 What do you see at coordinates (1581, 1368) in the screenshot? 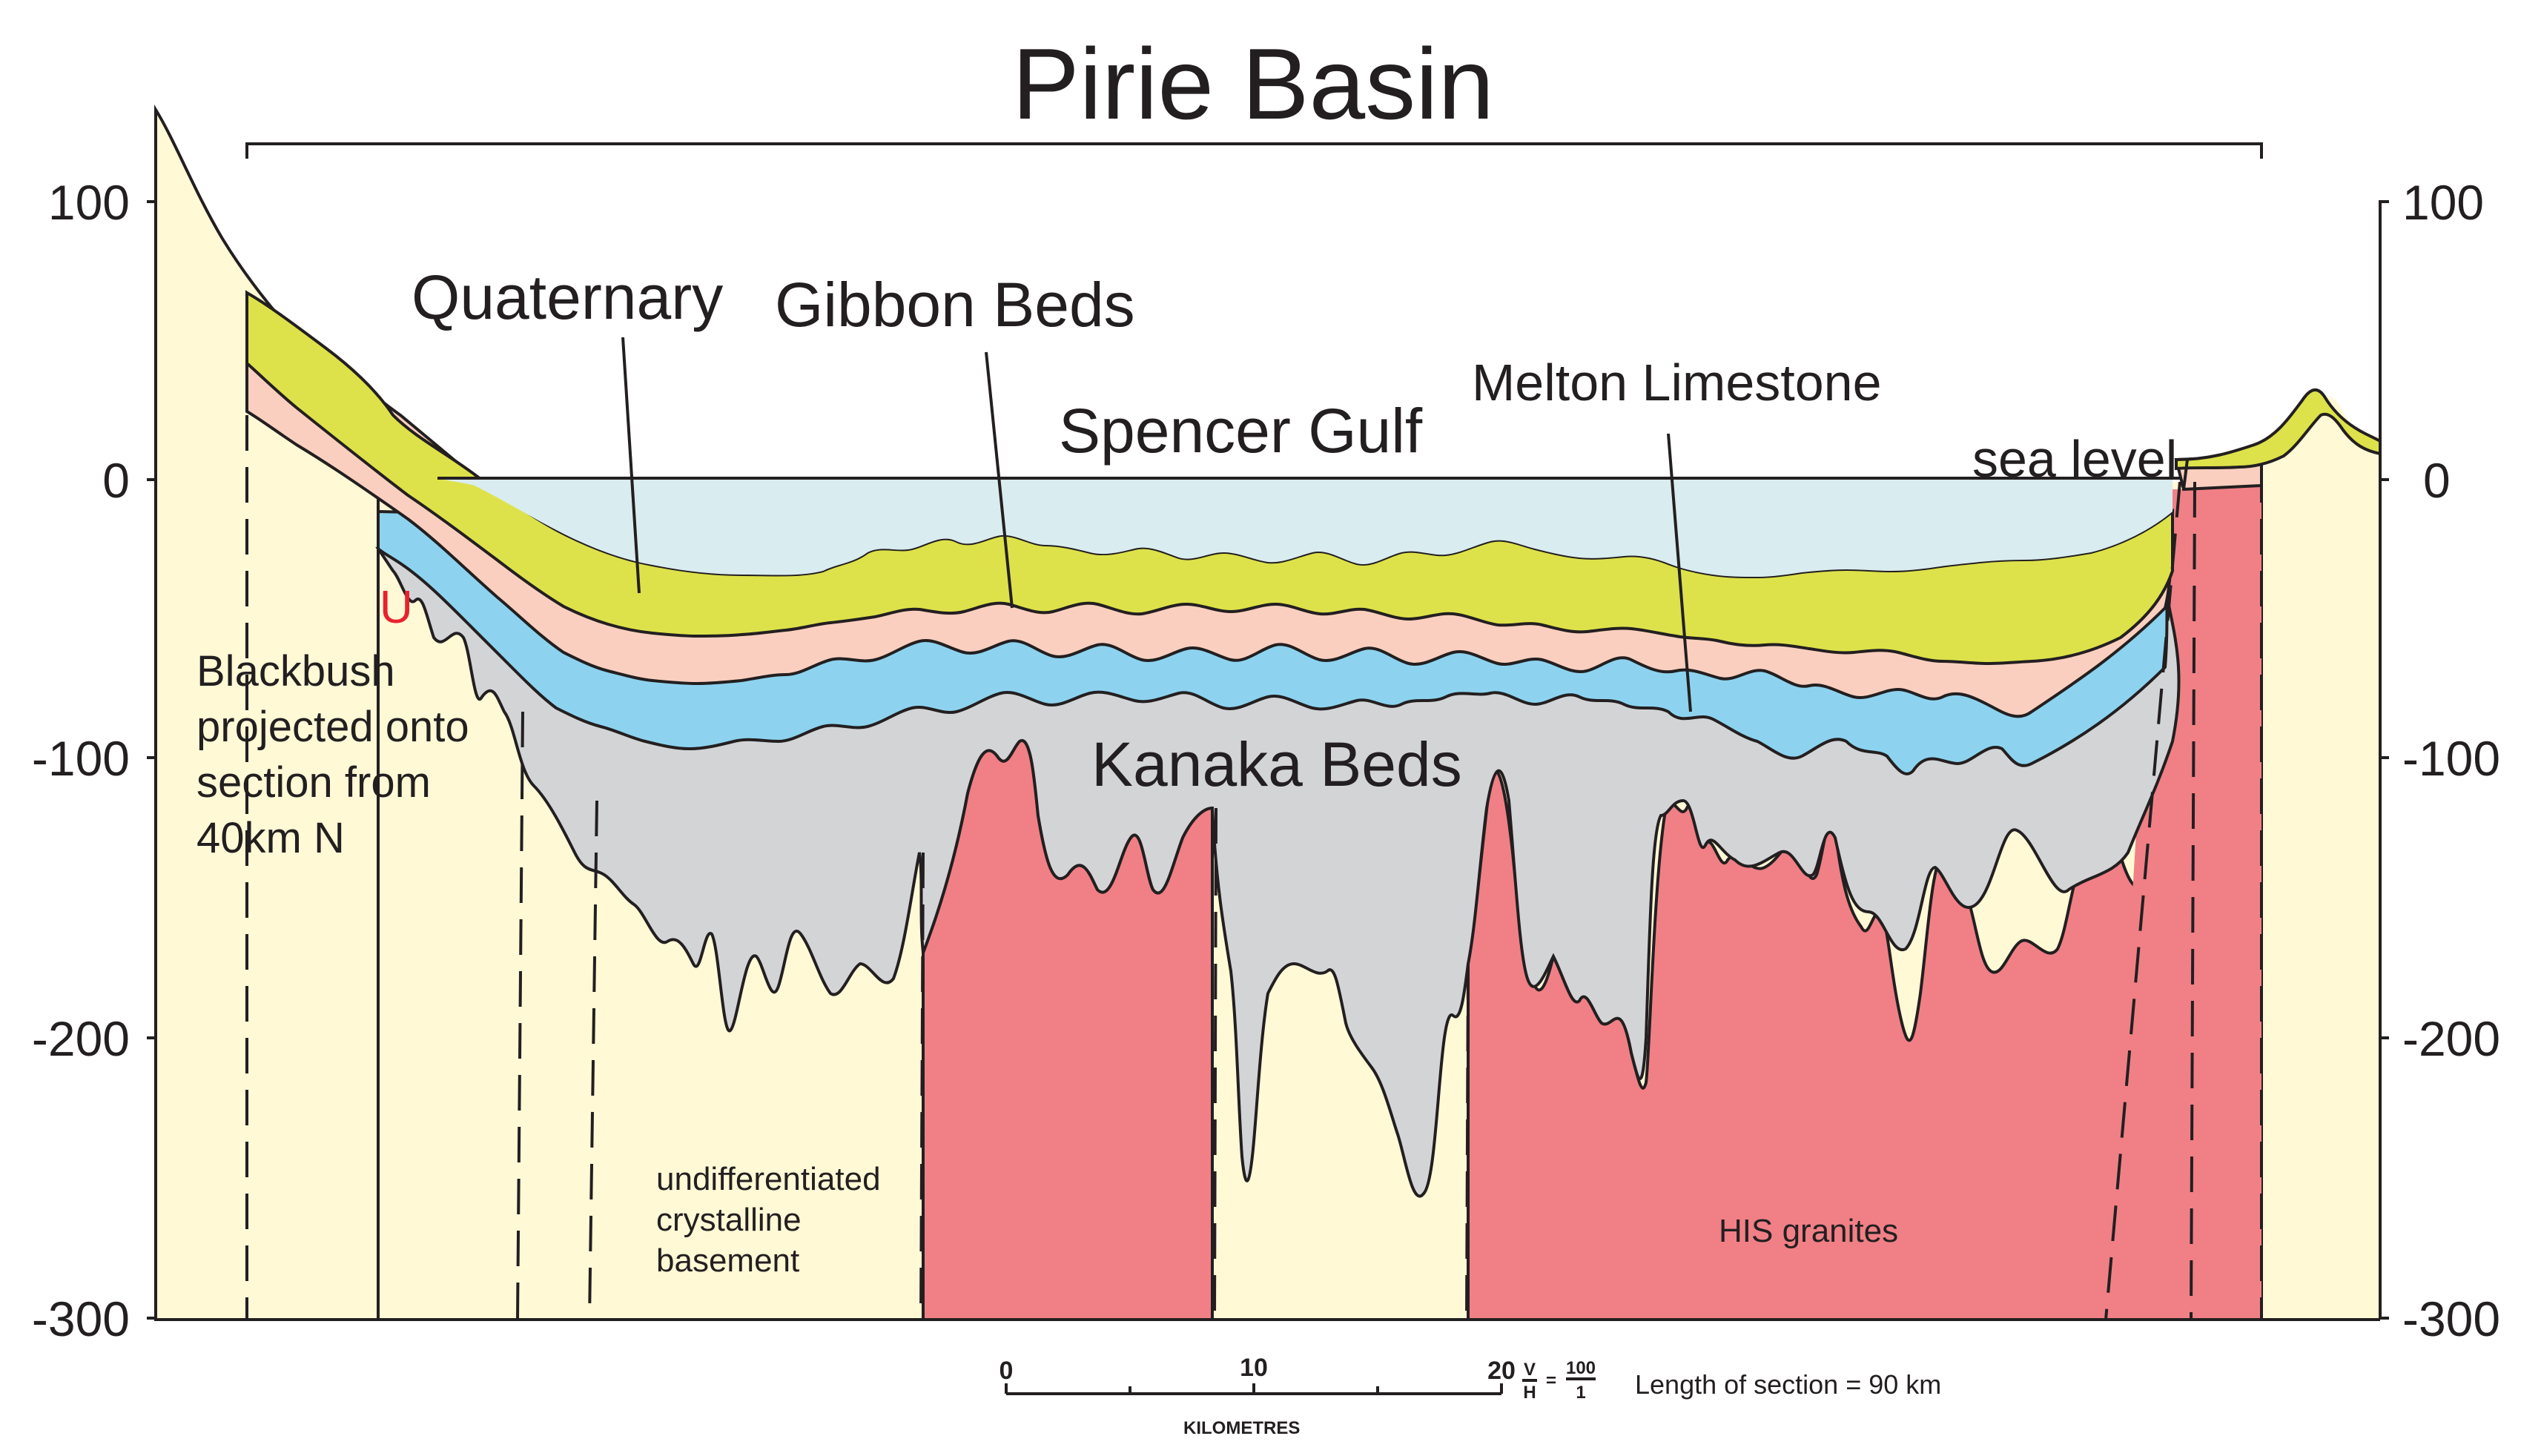
I see `exaggeration-num: 100` at bounding box center [1581, 1368].